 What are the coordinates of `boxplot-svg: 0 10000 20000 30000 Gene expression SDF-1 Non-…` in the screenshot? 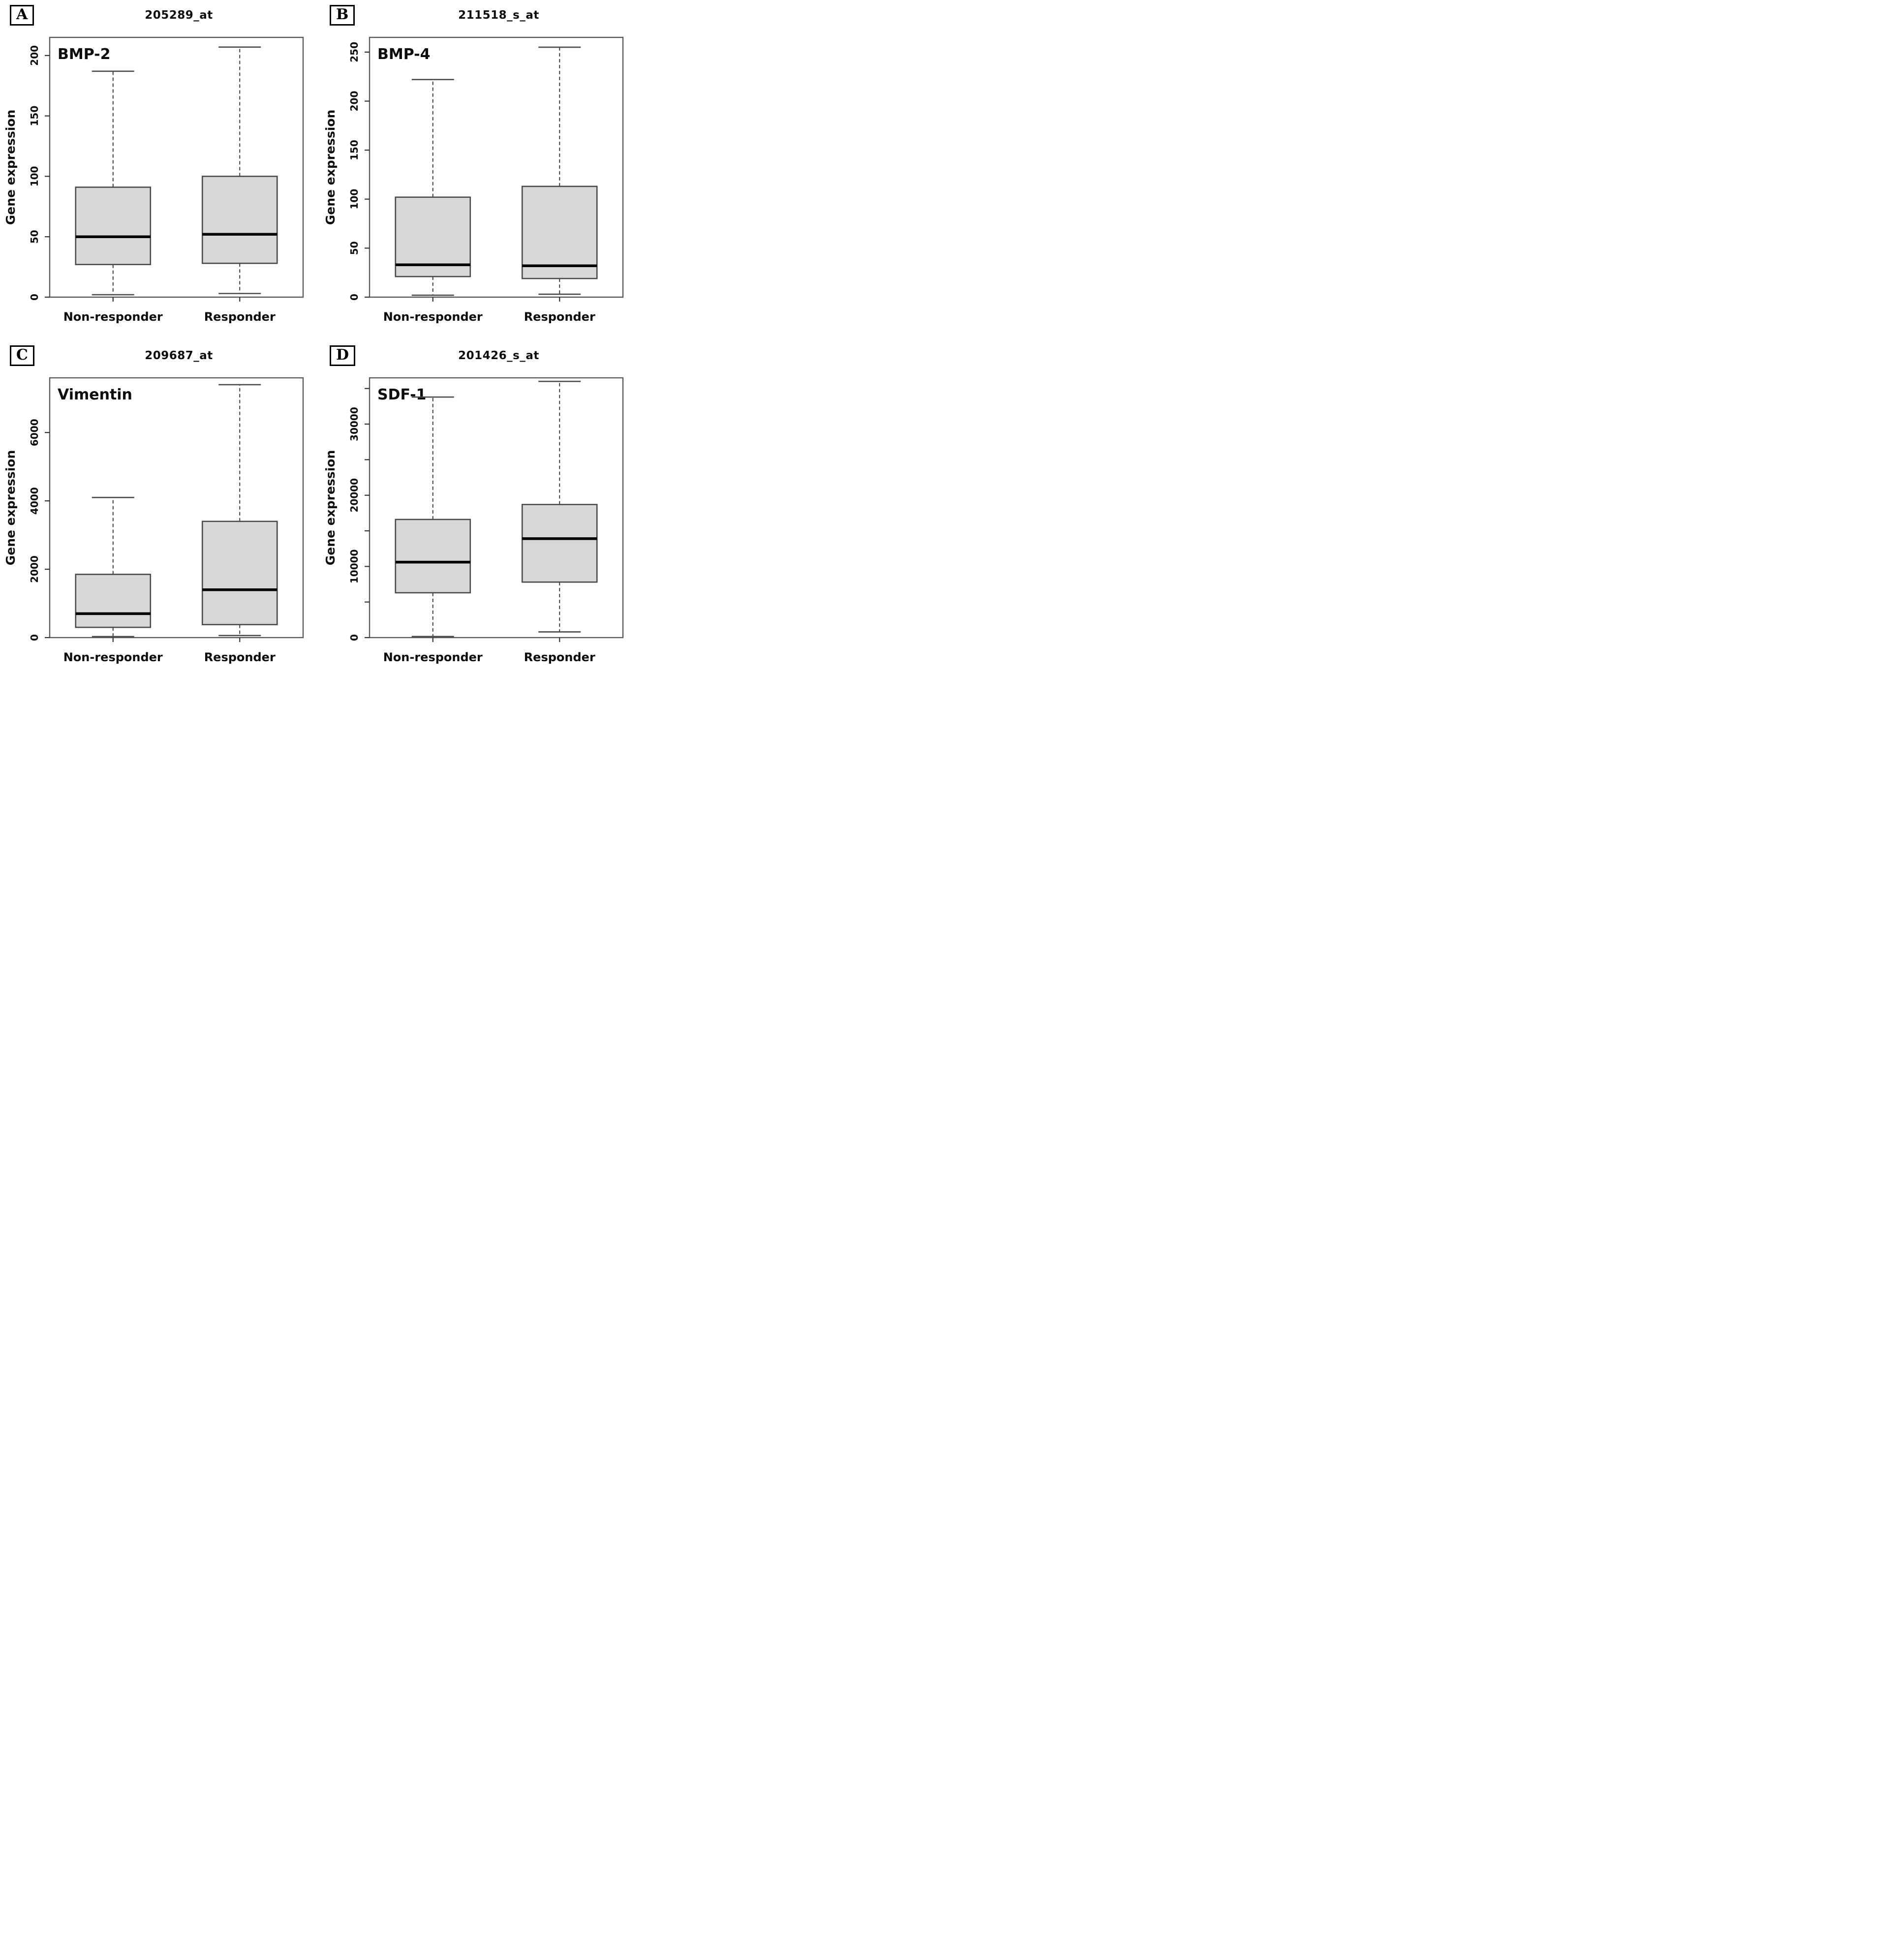 It's located at (473, 520).